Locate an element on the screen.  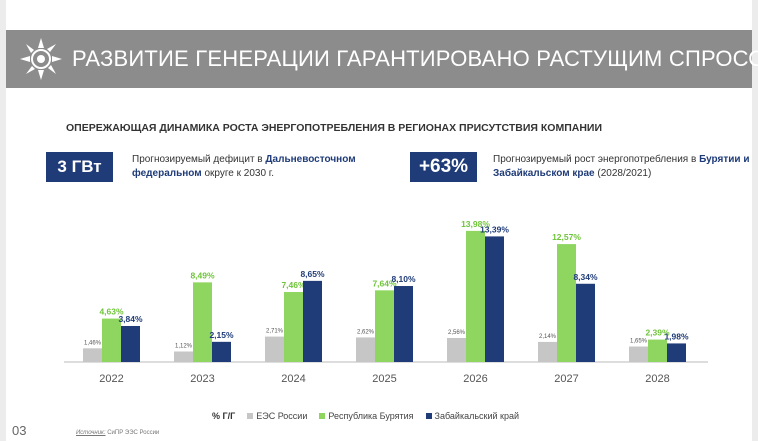
legend-item-ees: ЕЭС России is located at coordinates (277, 416).